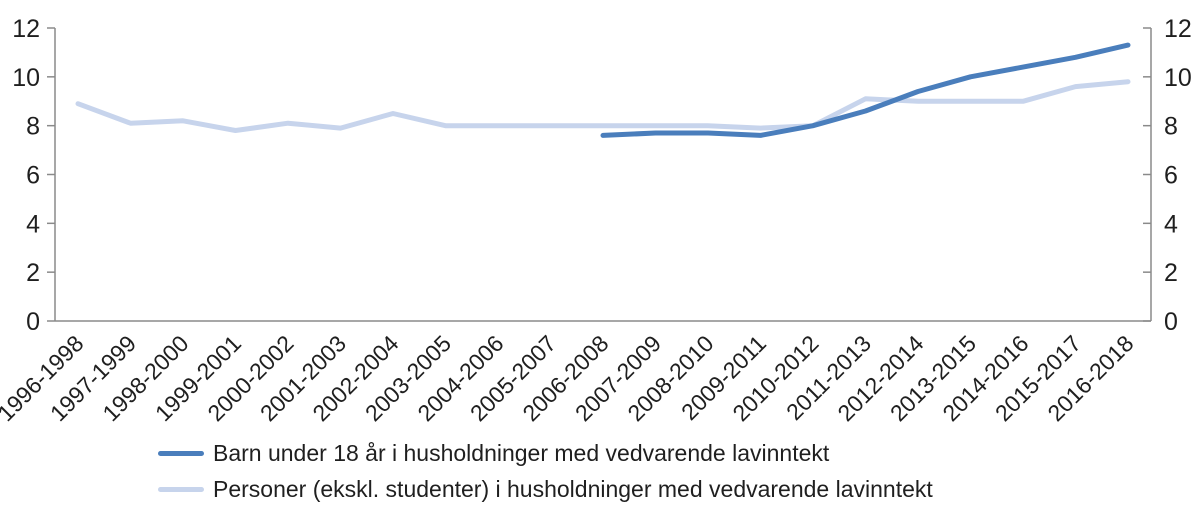 This screenshot has width=1200, height=517. I want to click on y-axis-label-left-2: 2, so click(33, 273).